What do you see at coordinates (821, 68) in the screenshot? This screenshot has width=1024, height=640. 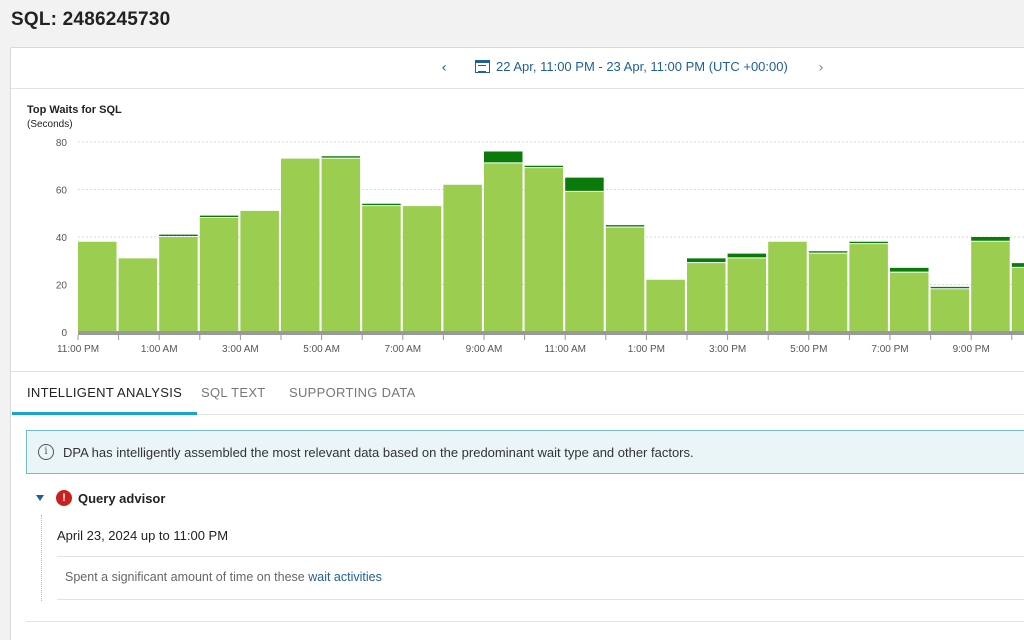 I see `next-range-button: ›` at bounding box center [821, 68].